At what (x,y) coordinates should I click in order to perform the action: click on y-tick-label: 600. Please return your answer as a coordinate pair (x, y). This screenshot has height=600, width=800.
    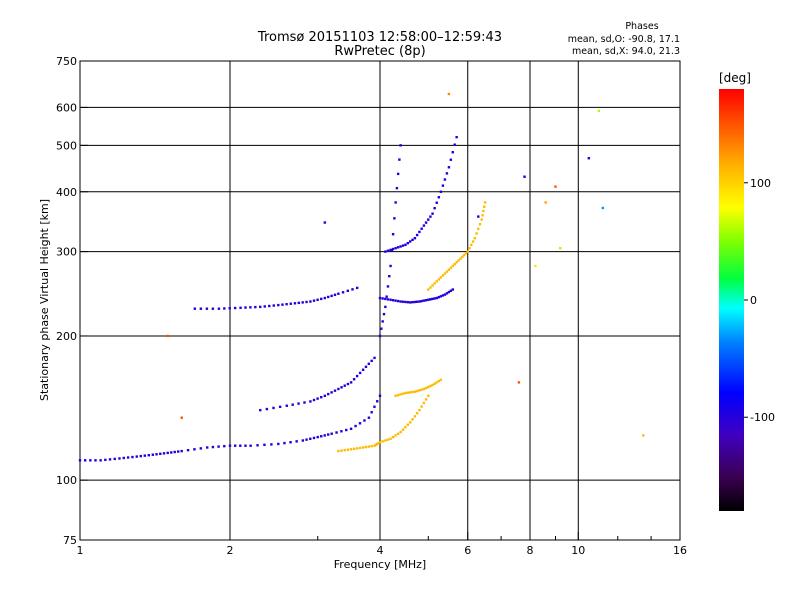
    Looking at the image, I should click on (66, 107).